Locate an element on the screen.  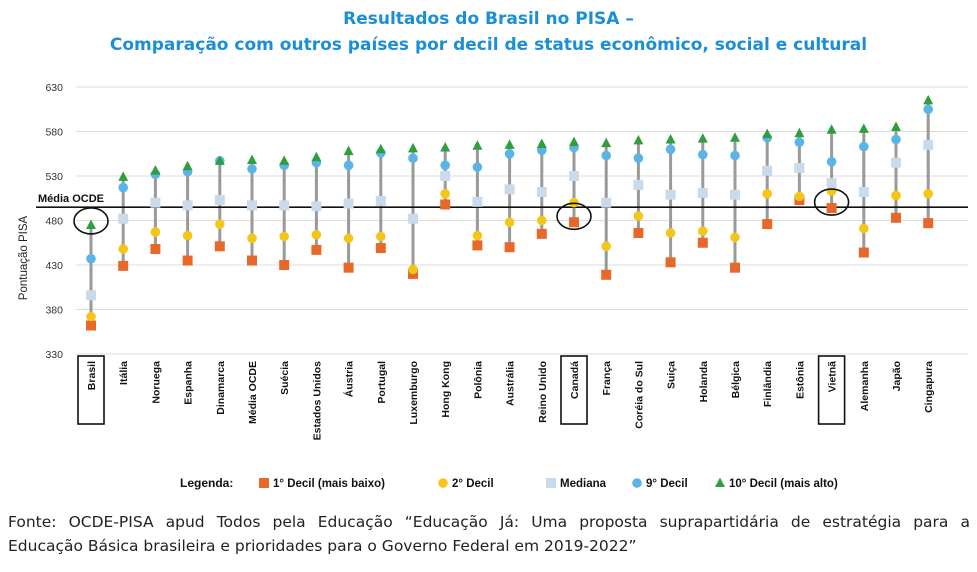
legend-entry-label: 10° Decil (mais alto) is located at coordinates (783, 484).